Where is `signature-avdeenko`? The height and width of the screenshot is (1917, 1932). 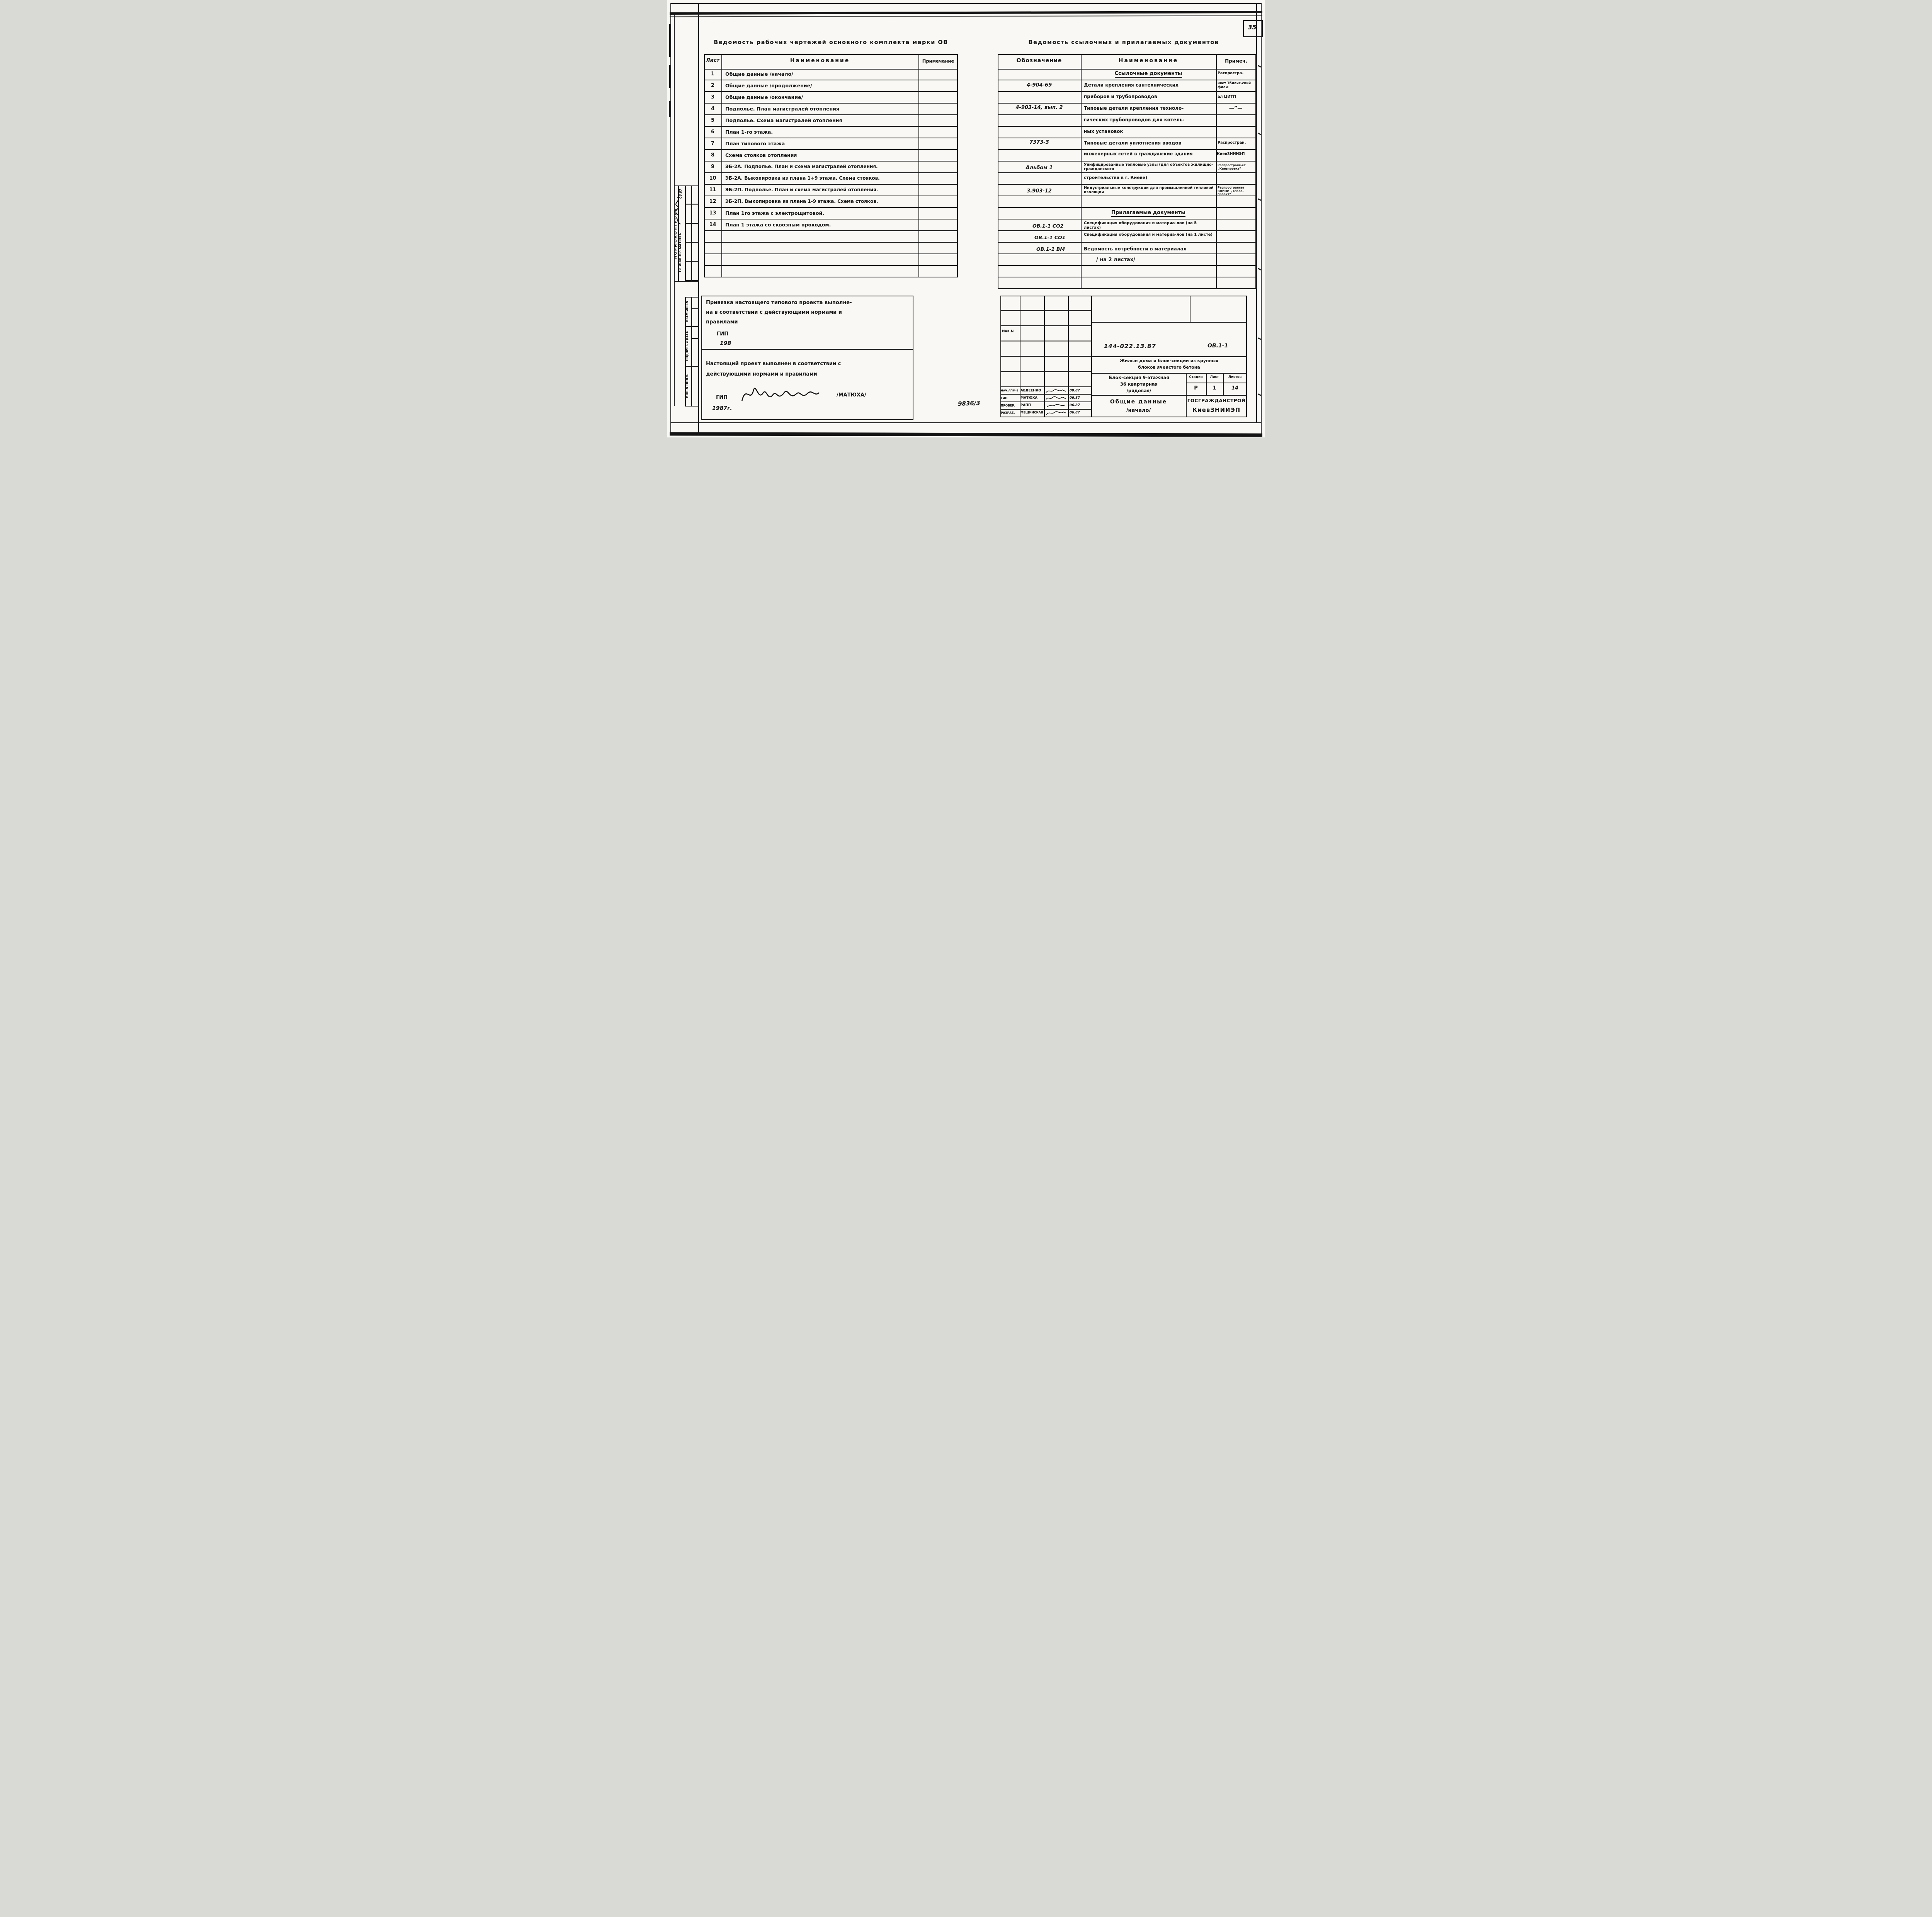
signature-avdeenko is located at coordinates (1056, 391).